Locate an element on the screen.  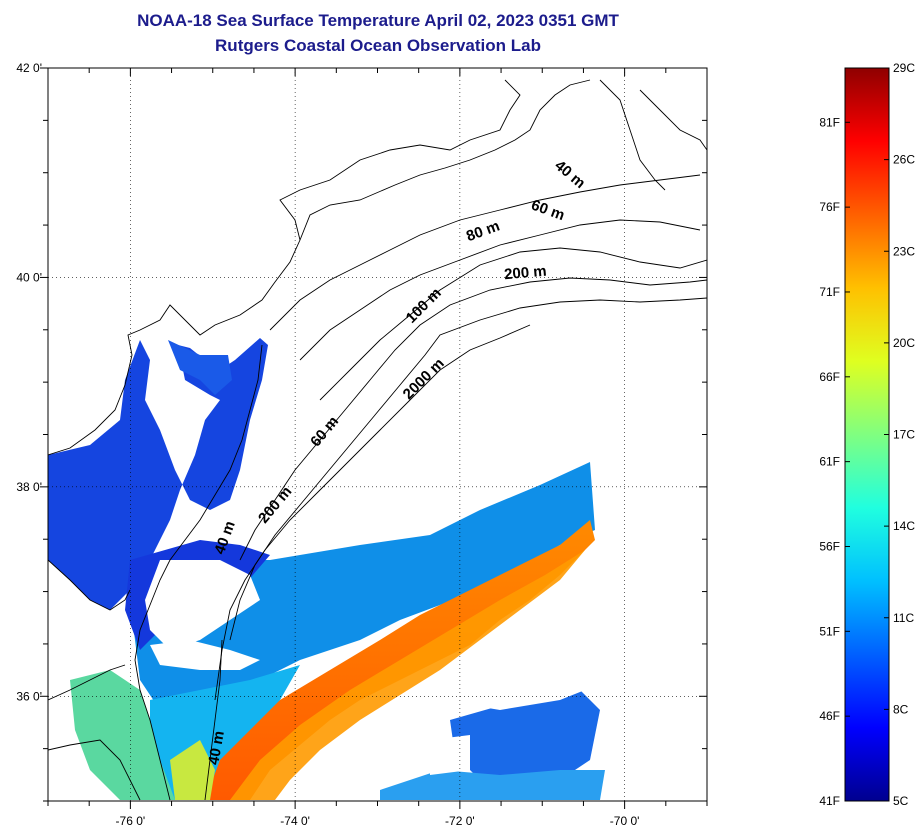
colorbar-fahrenheit-label: 46F is located at coordinates (829, 716).